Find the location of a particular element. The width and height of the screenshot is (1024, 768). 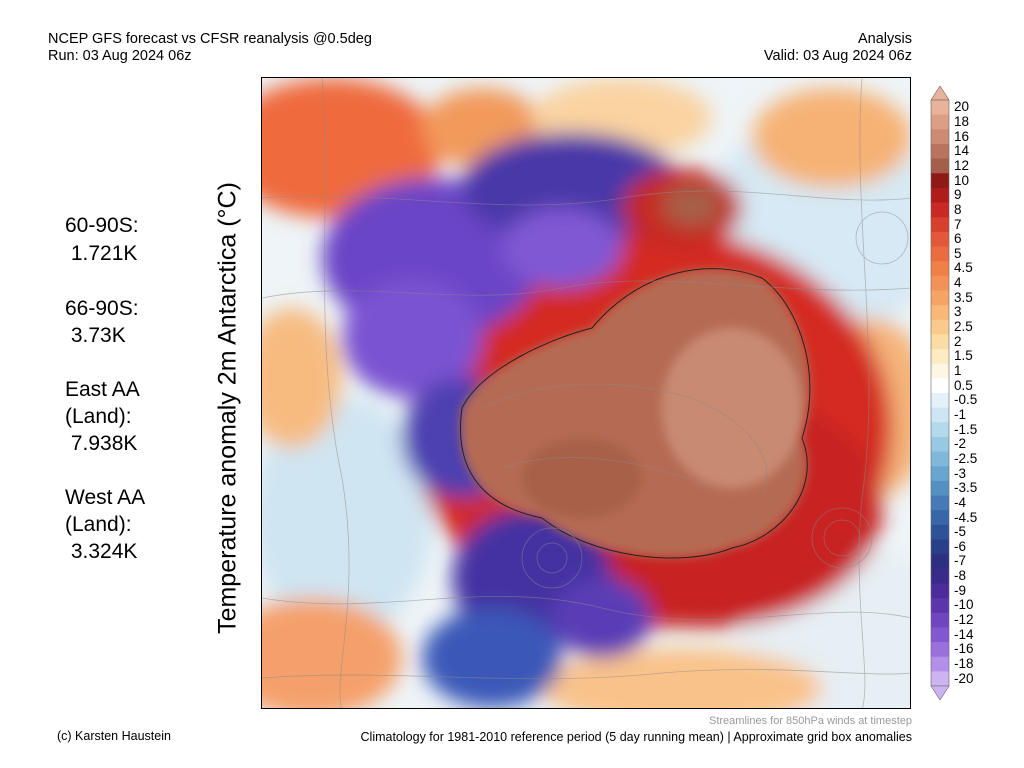

colorbar-tick-label: 0.5 is located at coordinates (963, 385).